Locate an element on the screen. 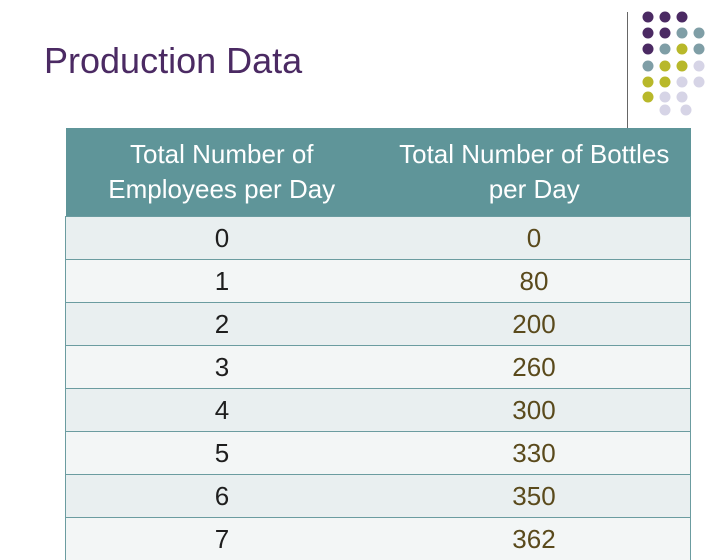  table-cell: 1 is located at coordinates (222, 281).